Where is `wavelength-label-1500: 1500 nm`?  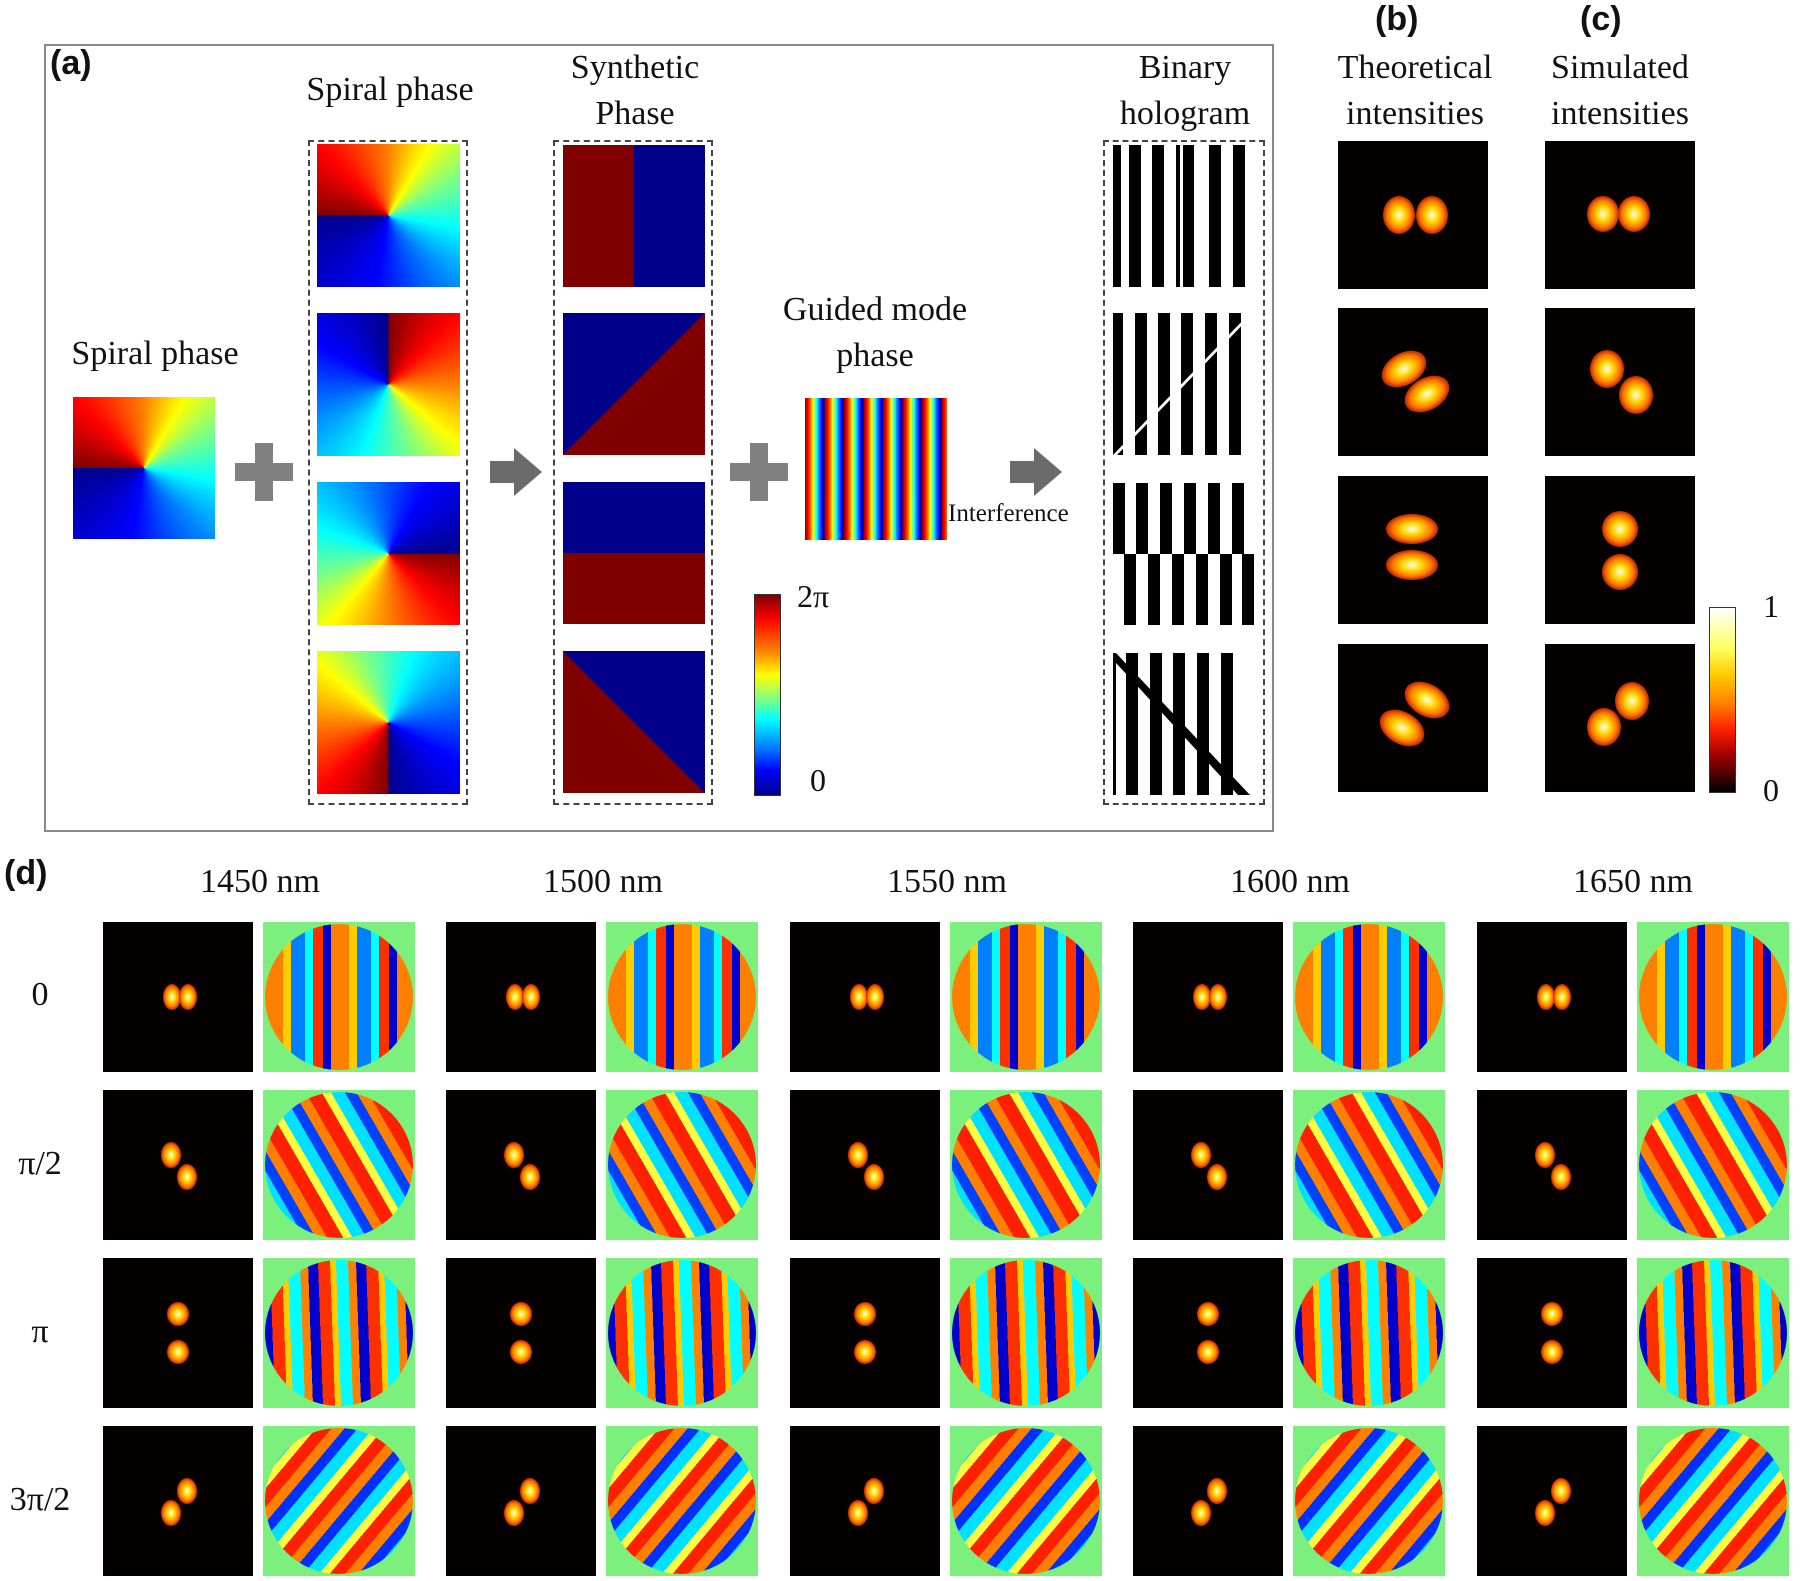
wavelength-label-1500: 1500 nm is located at coordinates (603, 881).